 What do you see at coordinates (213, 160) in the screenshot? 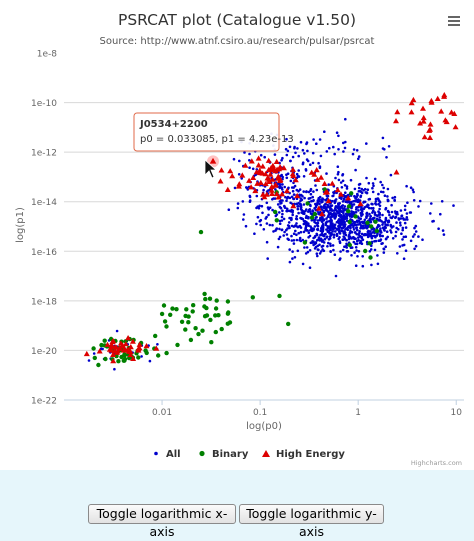
I see `highlighted-point` at bounding box center [213, 160].